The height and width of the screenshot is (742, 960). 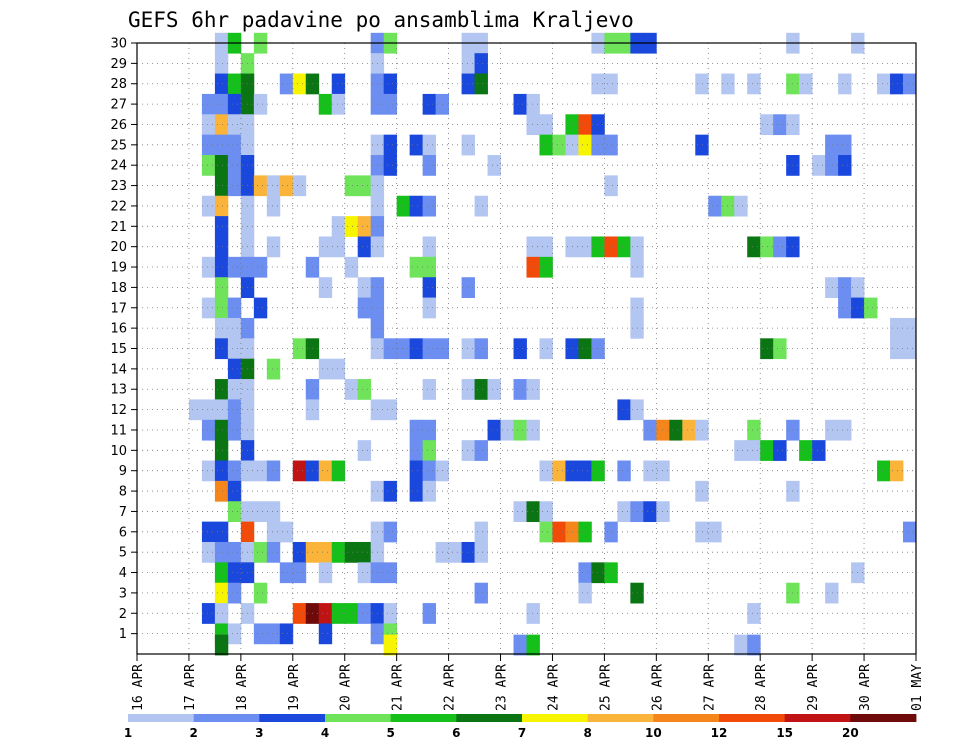 I want to click on colorbar-tick-label: 2, so click(x=193, y=733).